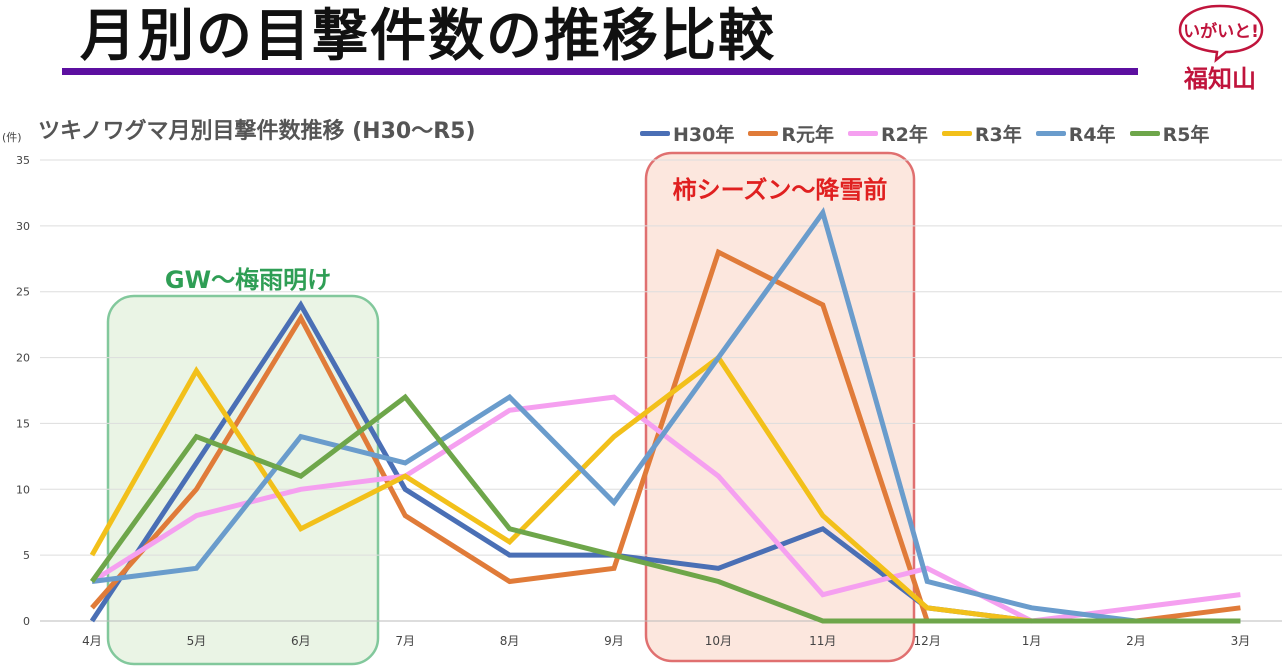 The image size is (1282, 667). Describe the element at coordinates (23, 489) in the screenshot. I see `y-tick-label: 10` at that location.